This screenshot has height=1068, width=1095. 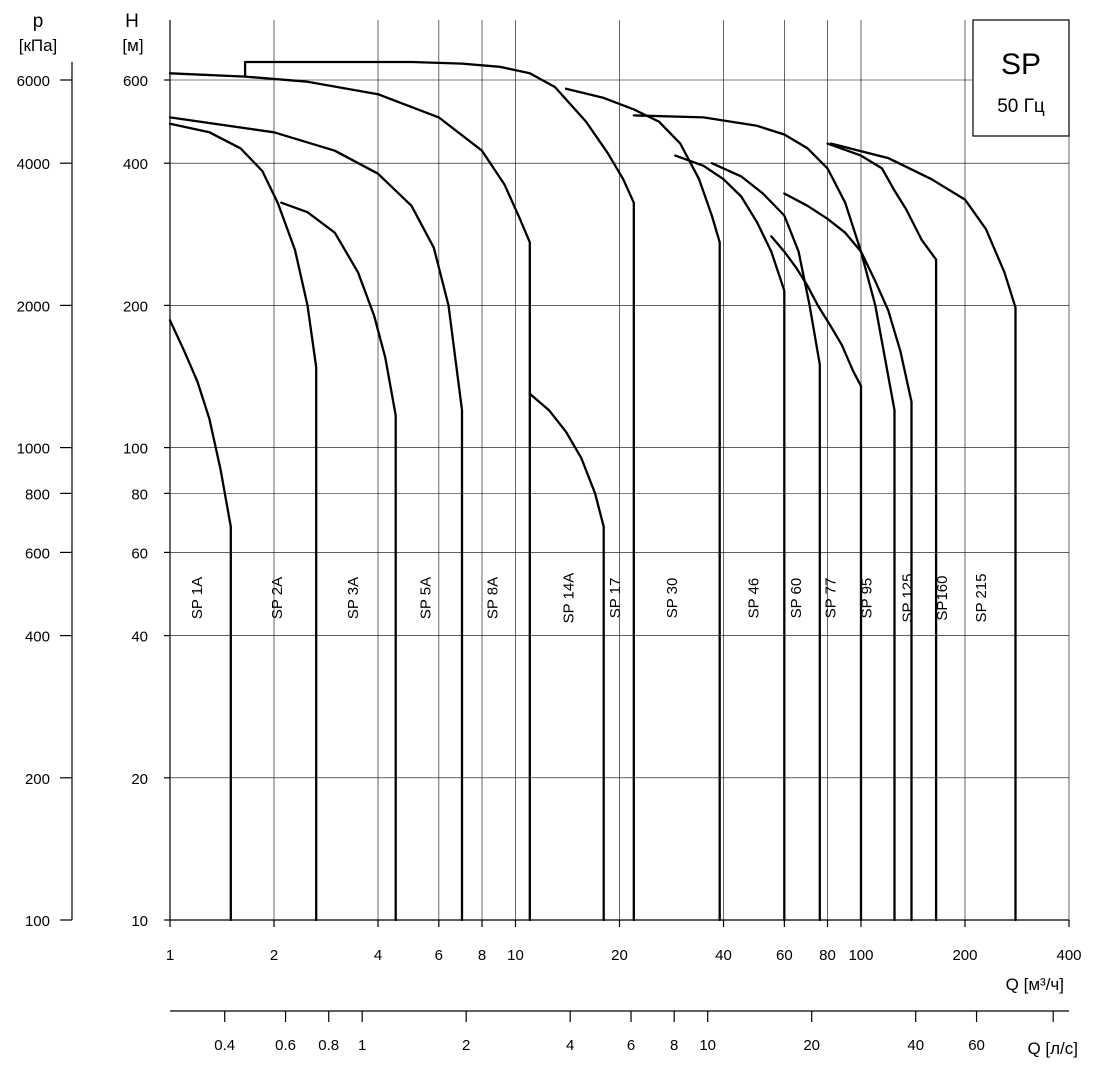 I want to click on x2-axis-label: Q [л/с], so click(x=1052, y=1048).